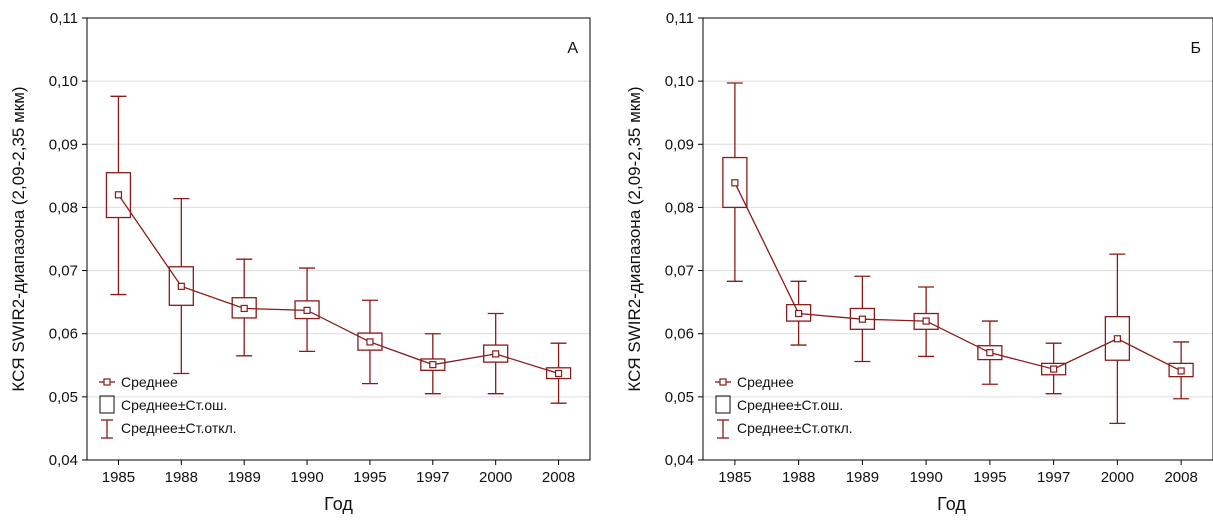 The image size is (1213, 522). Describe the element at coordinates (572, 48) in the screenshot. I see `panel-label: А` at that location.